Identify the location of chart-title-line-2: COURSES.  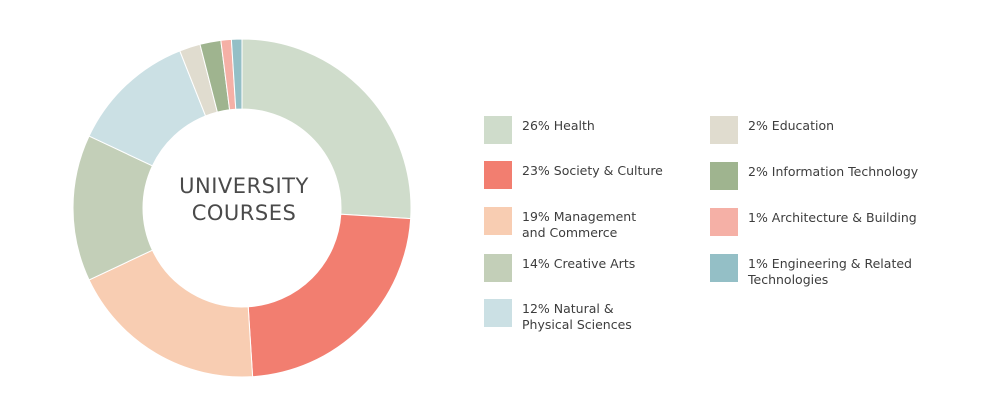
(244, 213).